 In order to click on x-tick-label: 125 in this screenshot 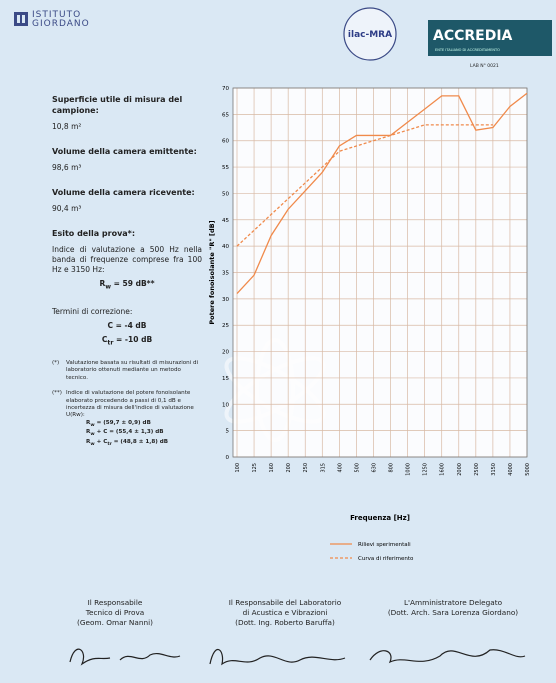, I will do `click(255, 468)`.